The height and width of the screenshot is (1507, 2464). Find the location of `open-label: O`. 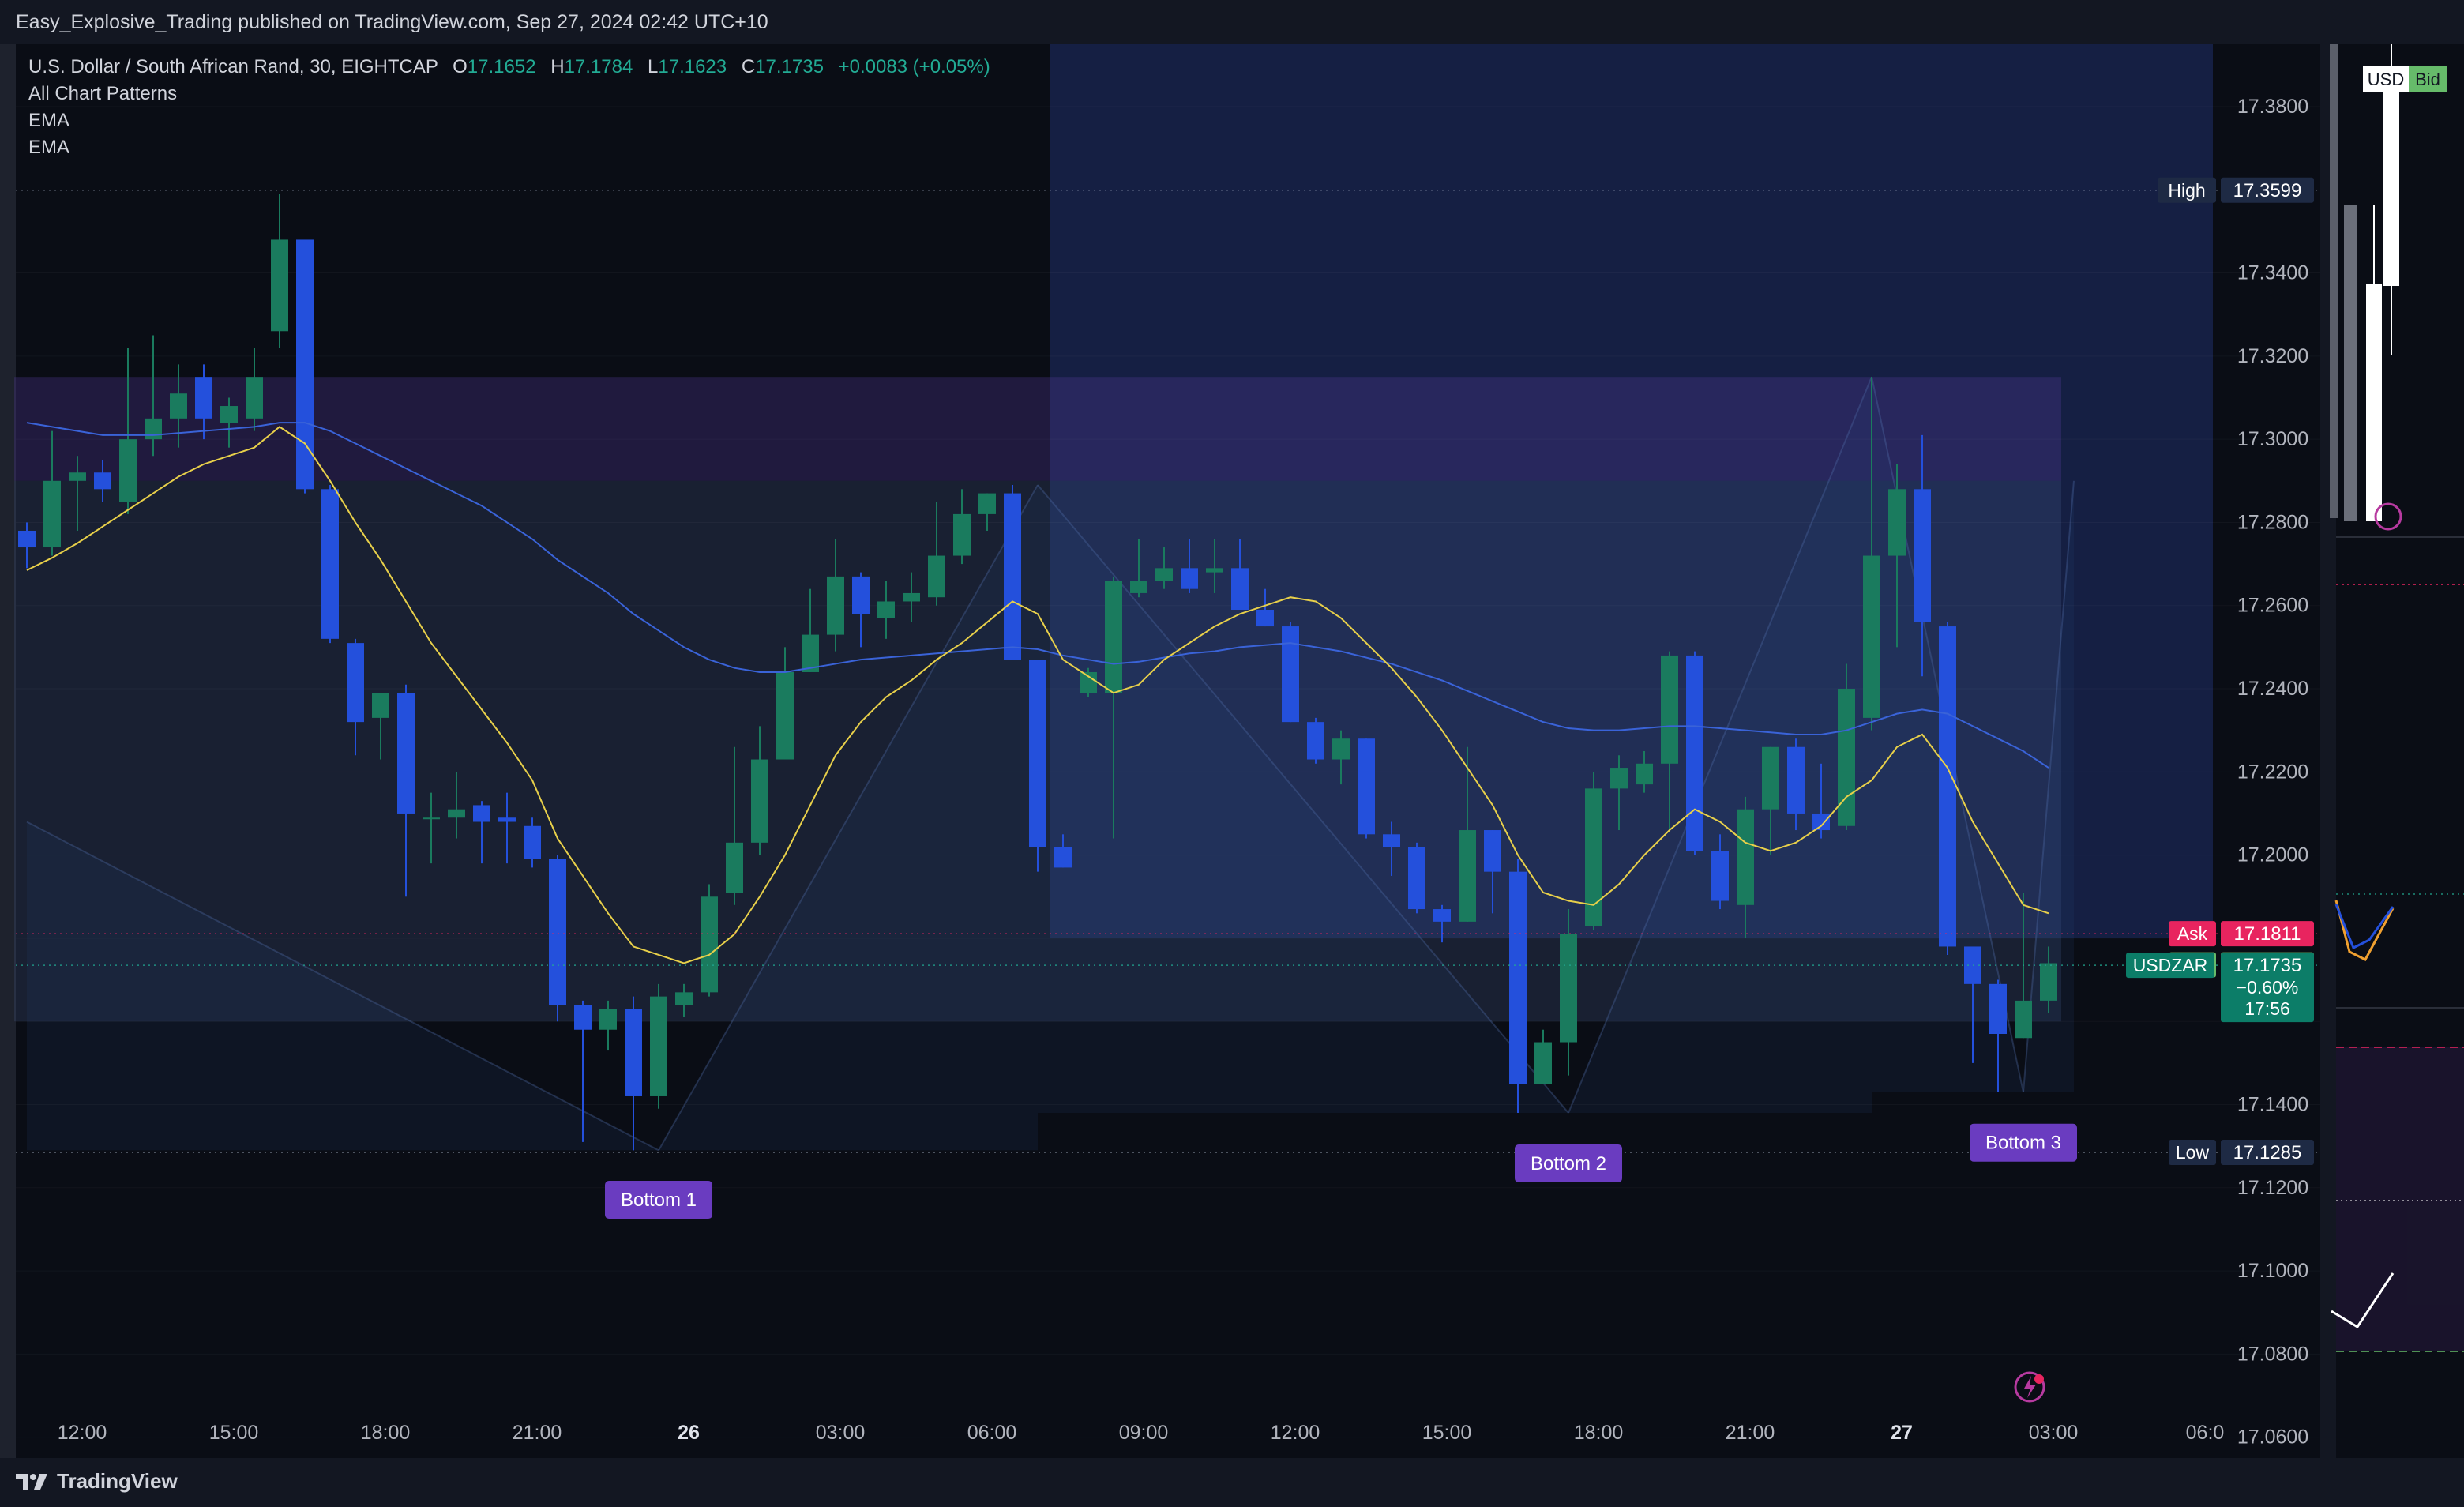

open-label: O is located at coordinates (460, 66).